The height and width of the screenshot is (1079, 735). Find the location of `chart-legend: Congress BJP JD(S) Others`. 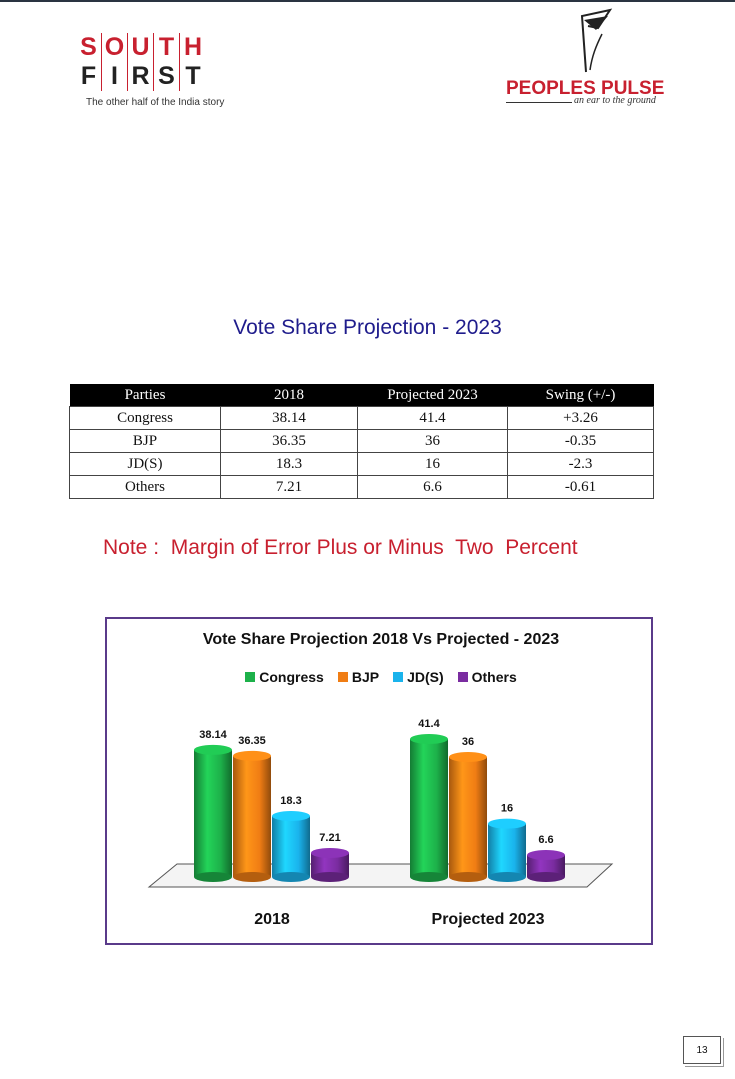

chart-legend: Congress BJP JD(S) Others is located at coordinates (381, 677).